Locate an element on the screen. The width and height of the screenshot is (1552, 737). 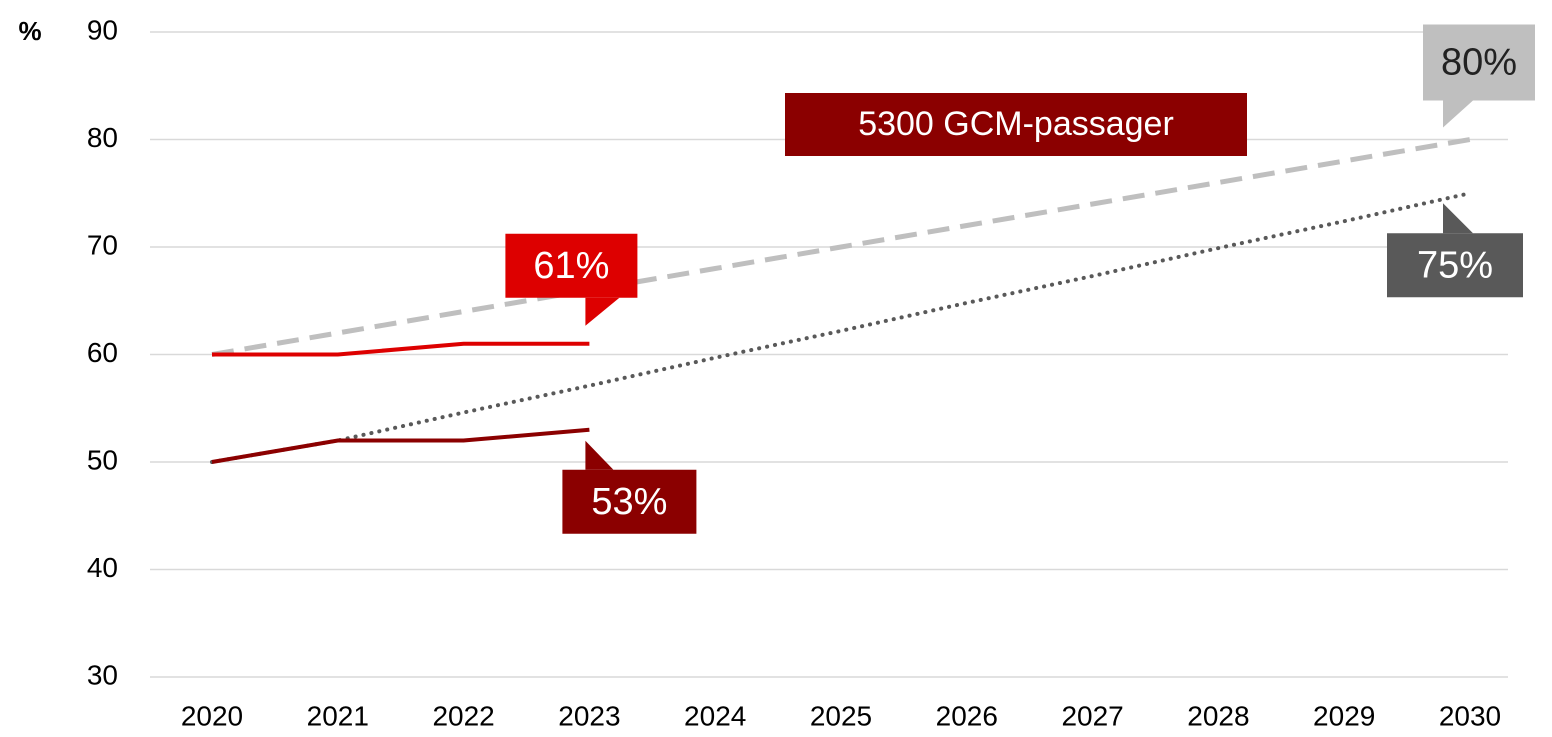
annotation-box is located at coordinates (1016, 124).